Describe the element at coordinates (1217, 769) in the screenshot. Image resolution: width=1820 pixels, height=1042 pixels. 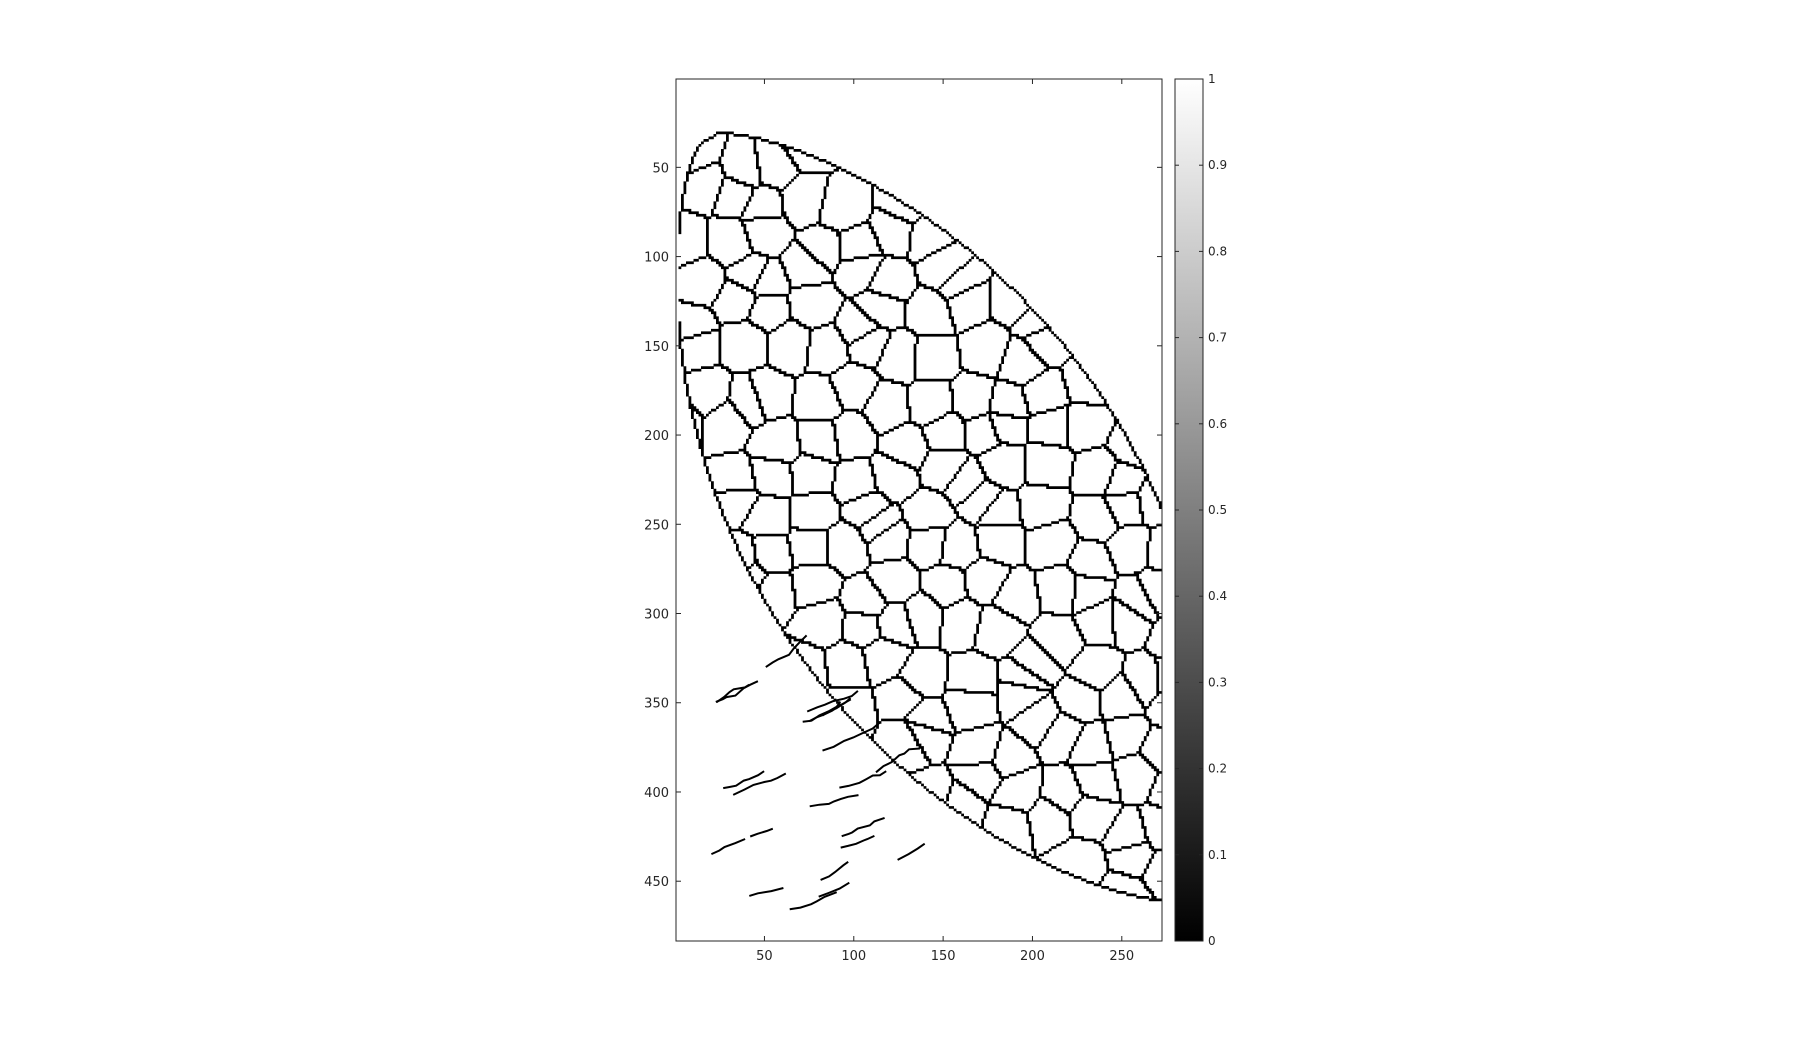
I see `colorbar-tick-label: 0.2` at that location.